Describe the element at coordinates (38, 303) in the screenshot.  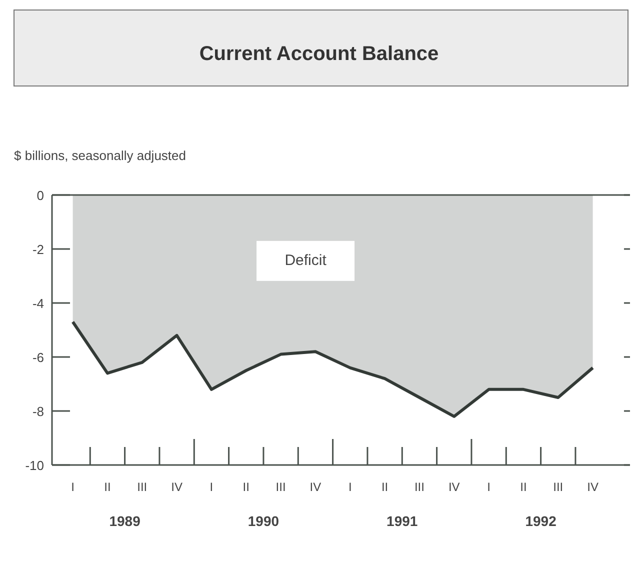
I see `y-tick-label: -4` at that location.